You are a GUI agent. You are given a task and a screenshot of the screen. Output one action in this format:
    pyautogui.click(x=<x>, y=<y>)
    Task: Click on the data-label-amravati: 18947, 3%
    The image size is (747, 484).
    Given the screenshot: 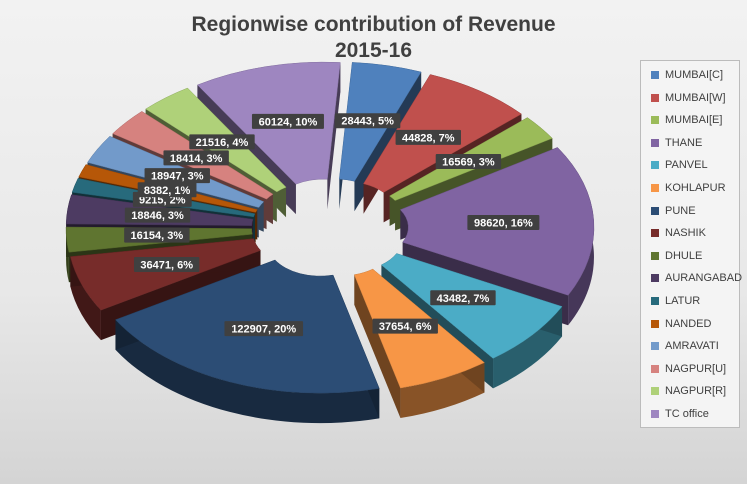 What is the action you would take?
    pyautogui.click(x=177, y=176)
    